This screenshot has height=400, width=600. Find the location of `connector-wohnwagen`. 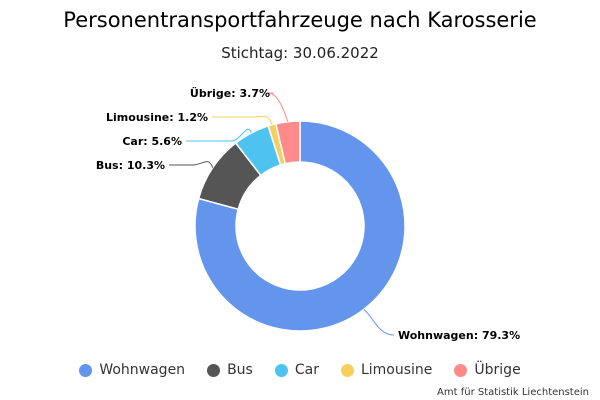

connector-wohnwagen is located at coordinates (379, 322).